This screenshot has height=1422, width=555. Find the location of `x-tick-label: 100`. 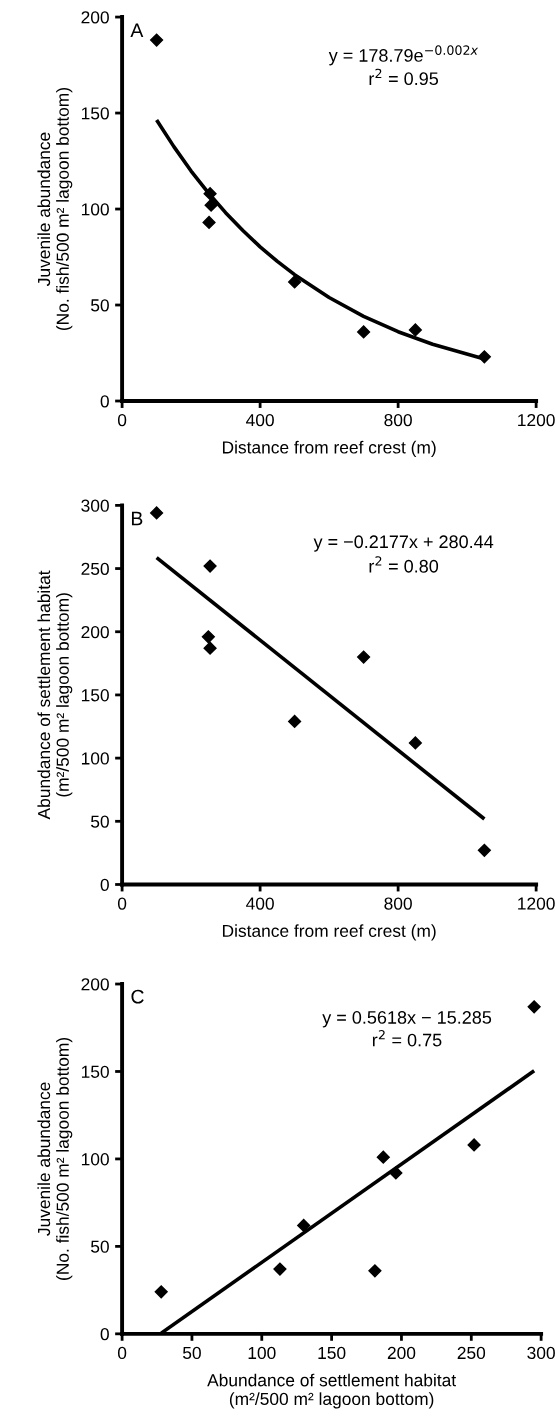

x-tick-label: 100 is located at coordinates (262, 1353).